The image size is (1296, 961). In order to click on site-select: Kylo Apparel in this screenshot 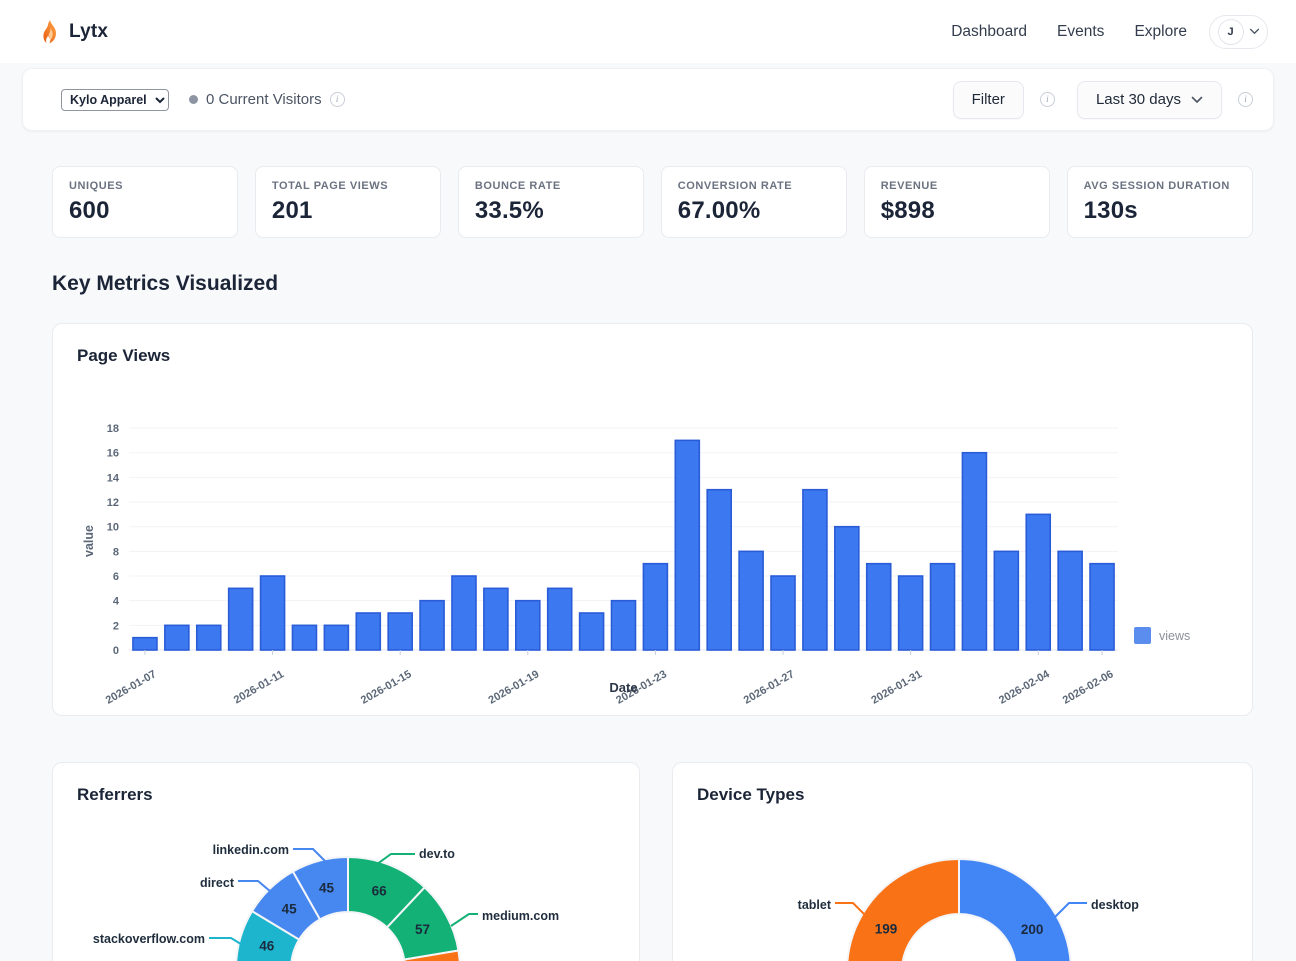, I will do `click(115, 99)`.